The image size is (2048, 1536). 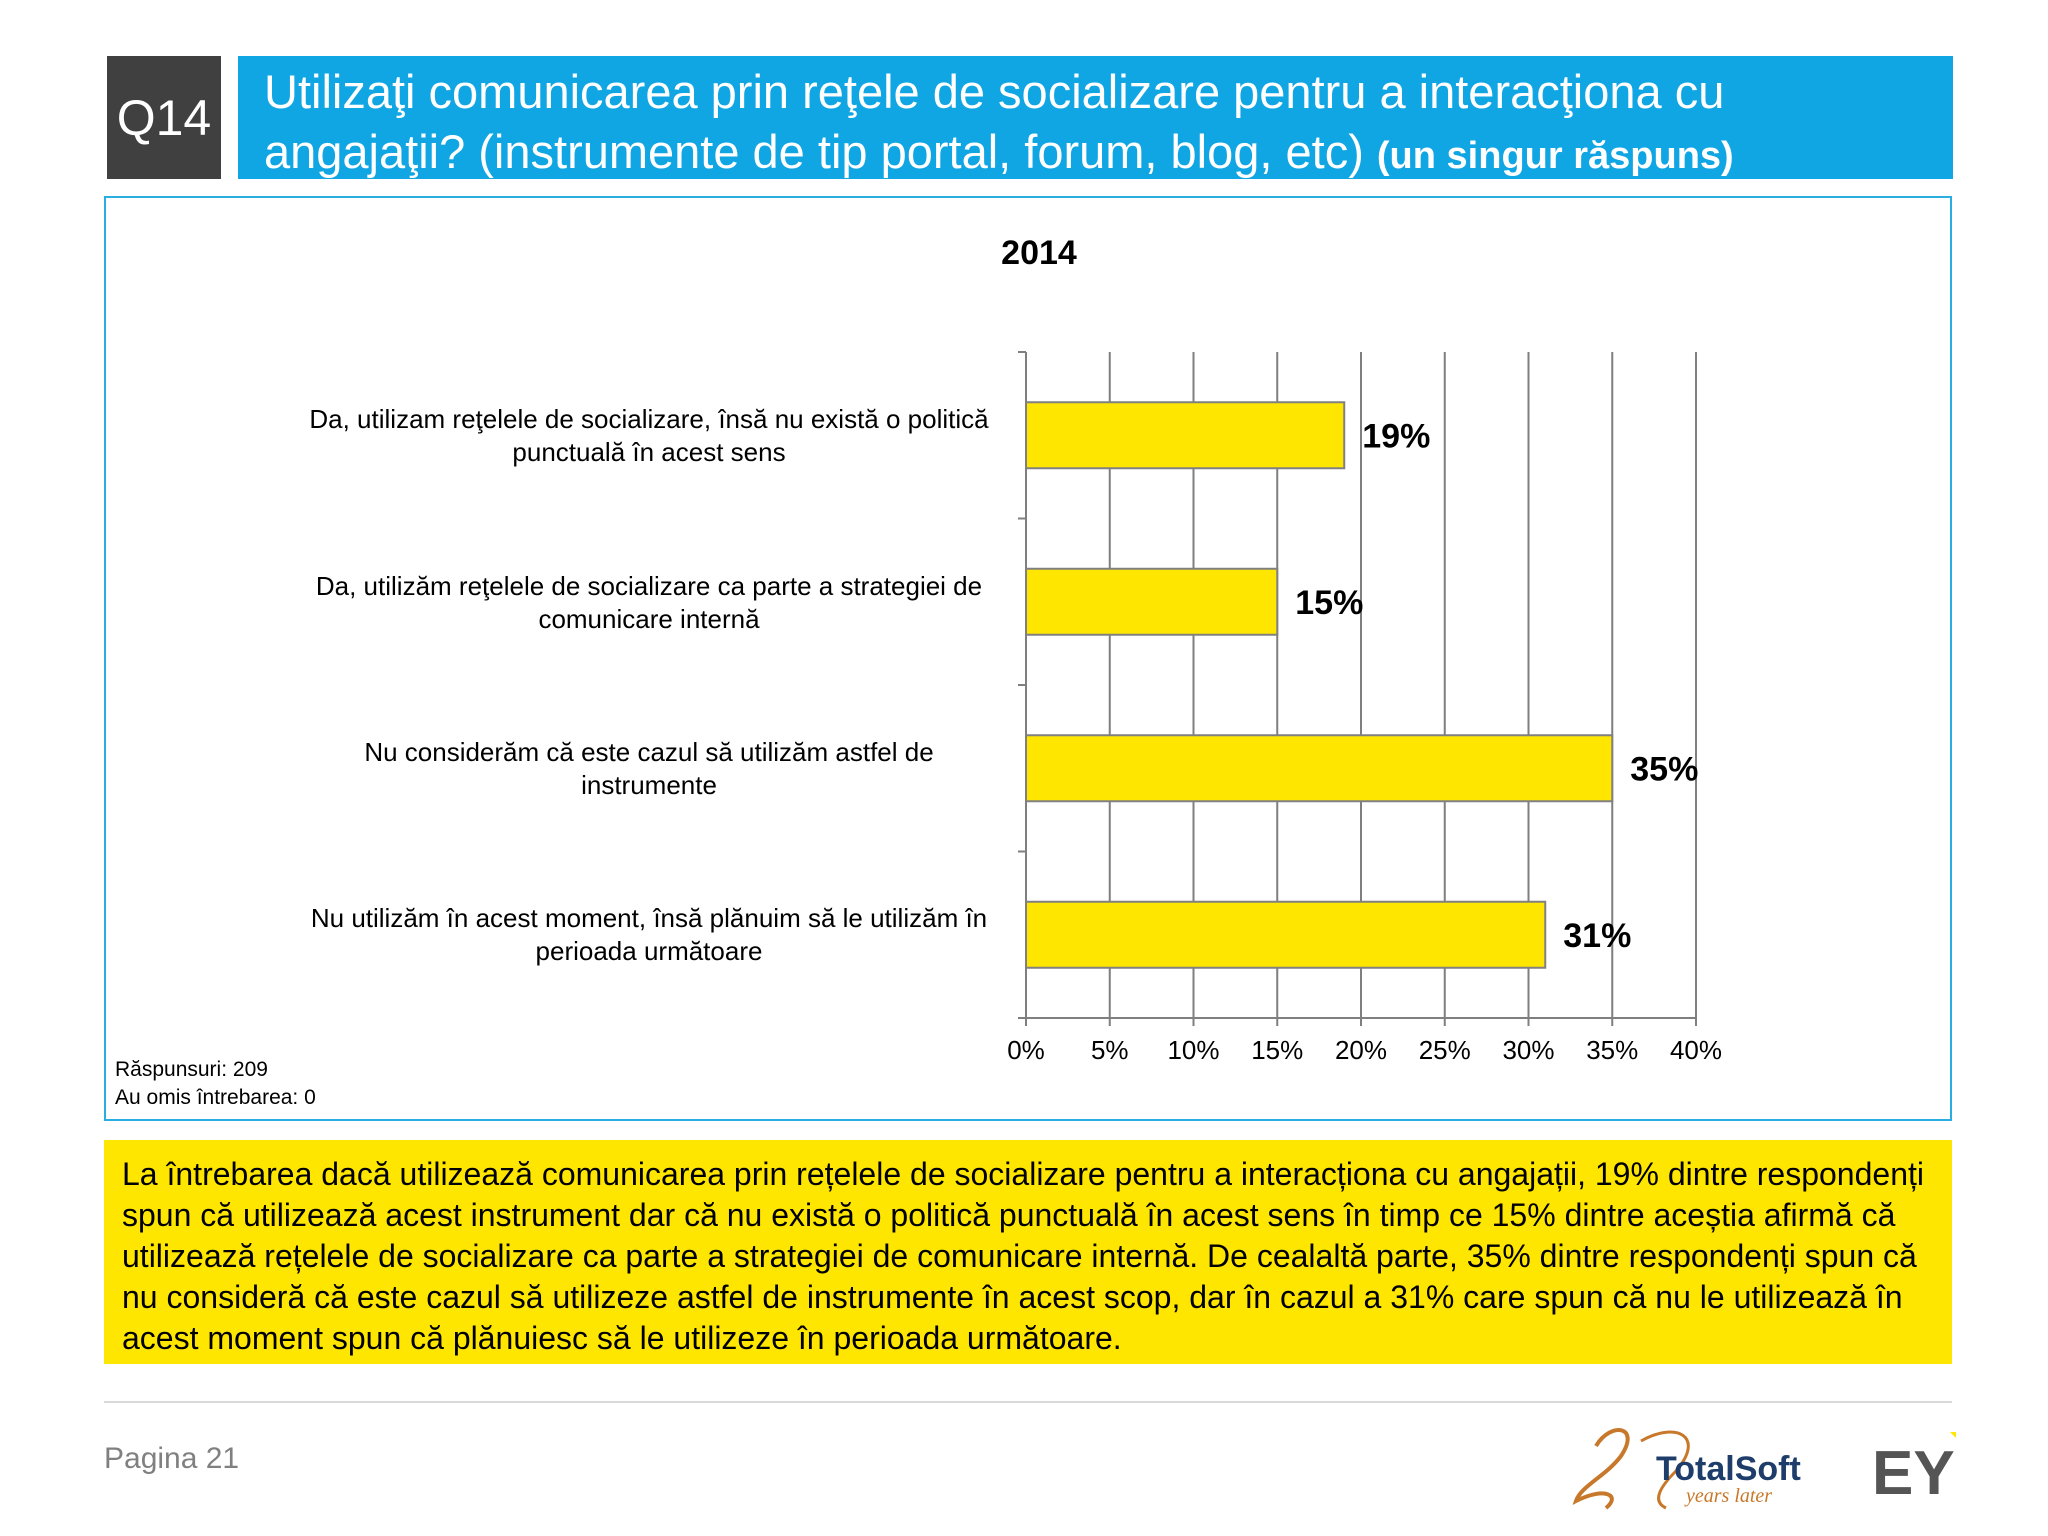 What do you see at coordinates (1193, 1050) in the screenshot?
I see `x-tick-label: 10%` at bounding box center [1193, 1050].